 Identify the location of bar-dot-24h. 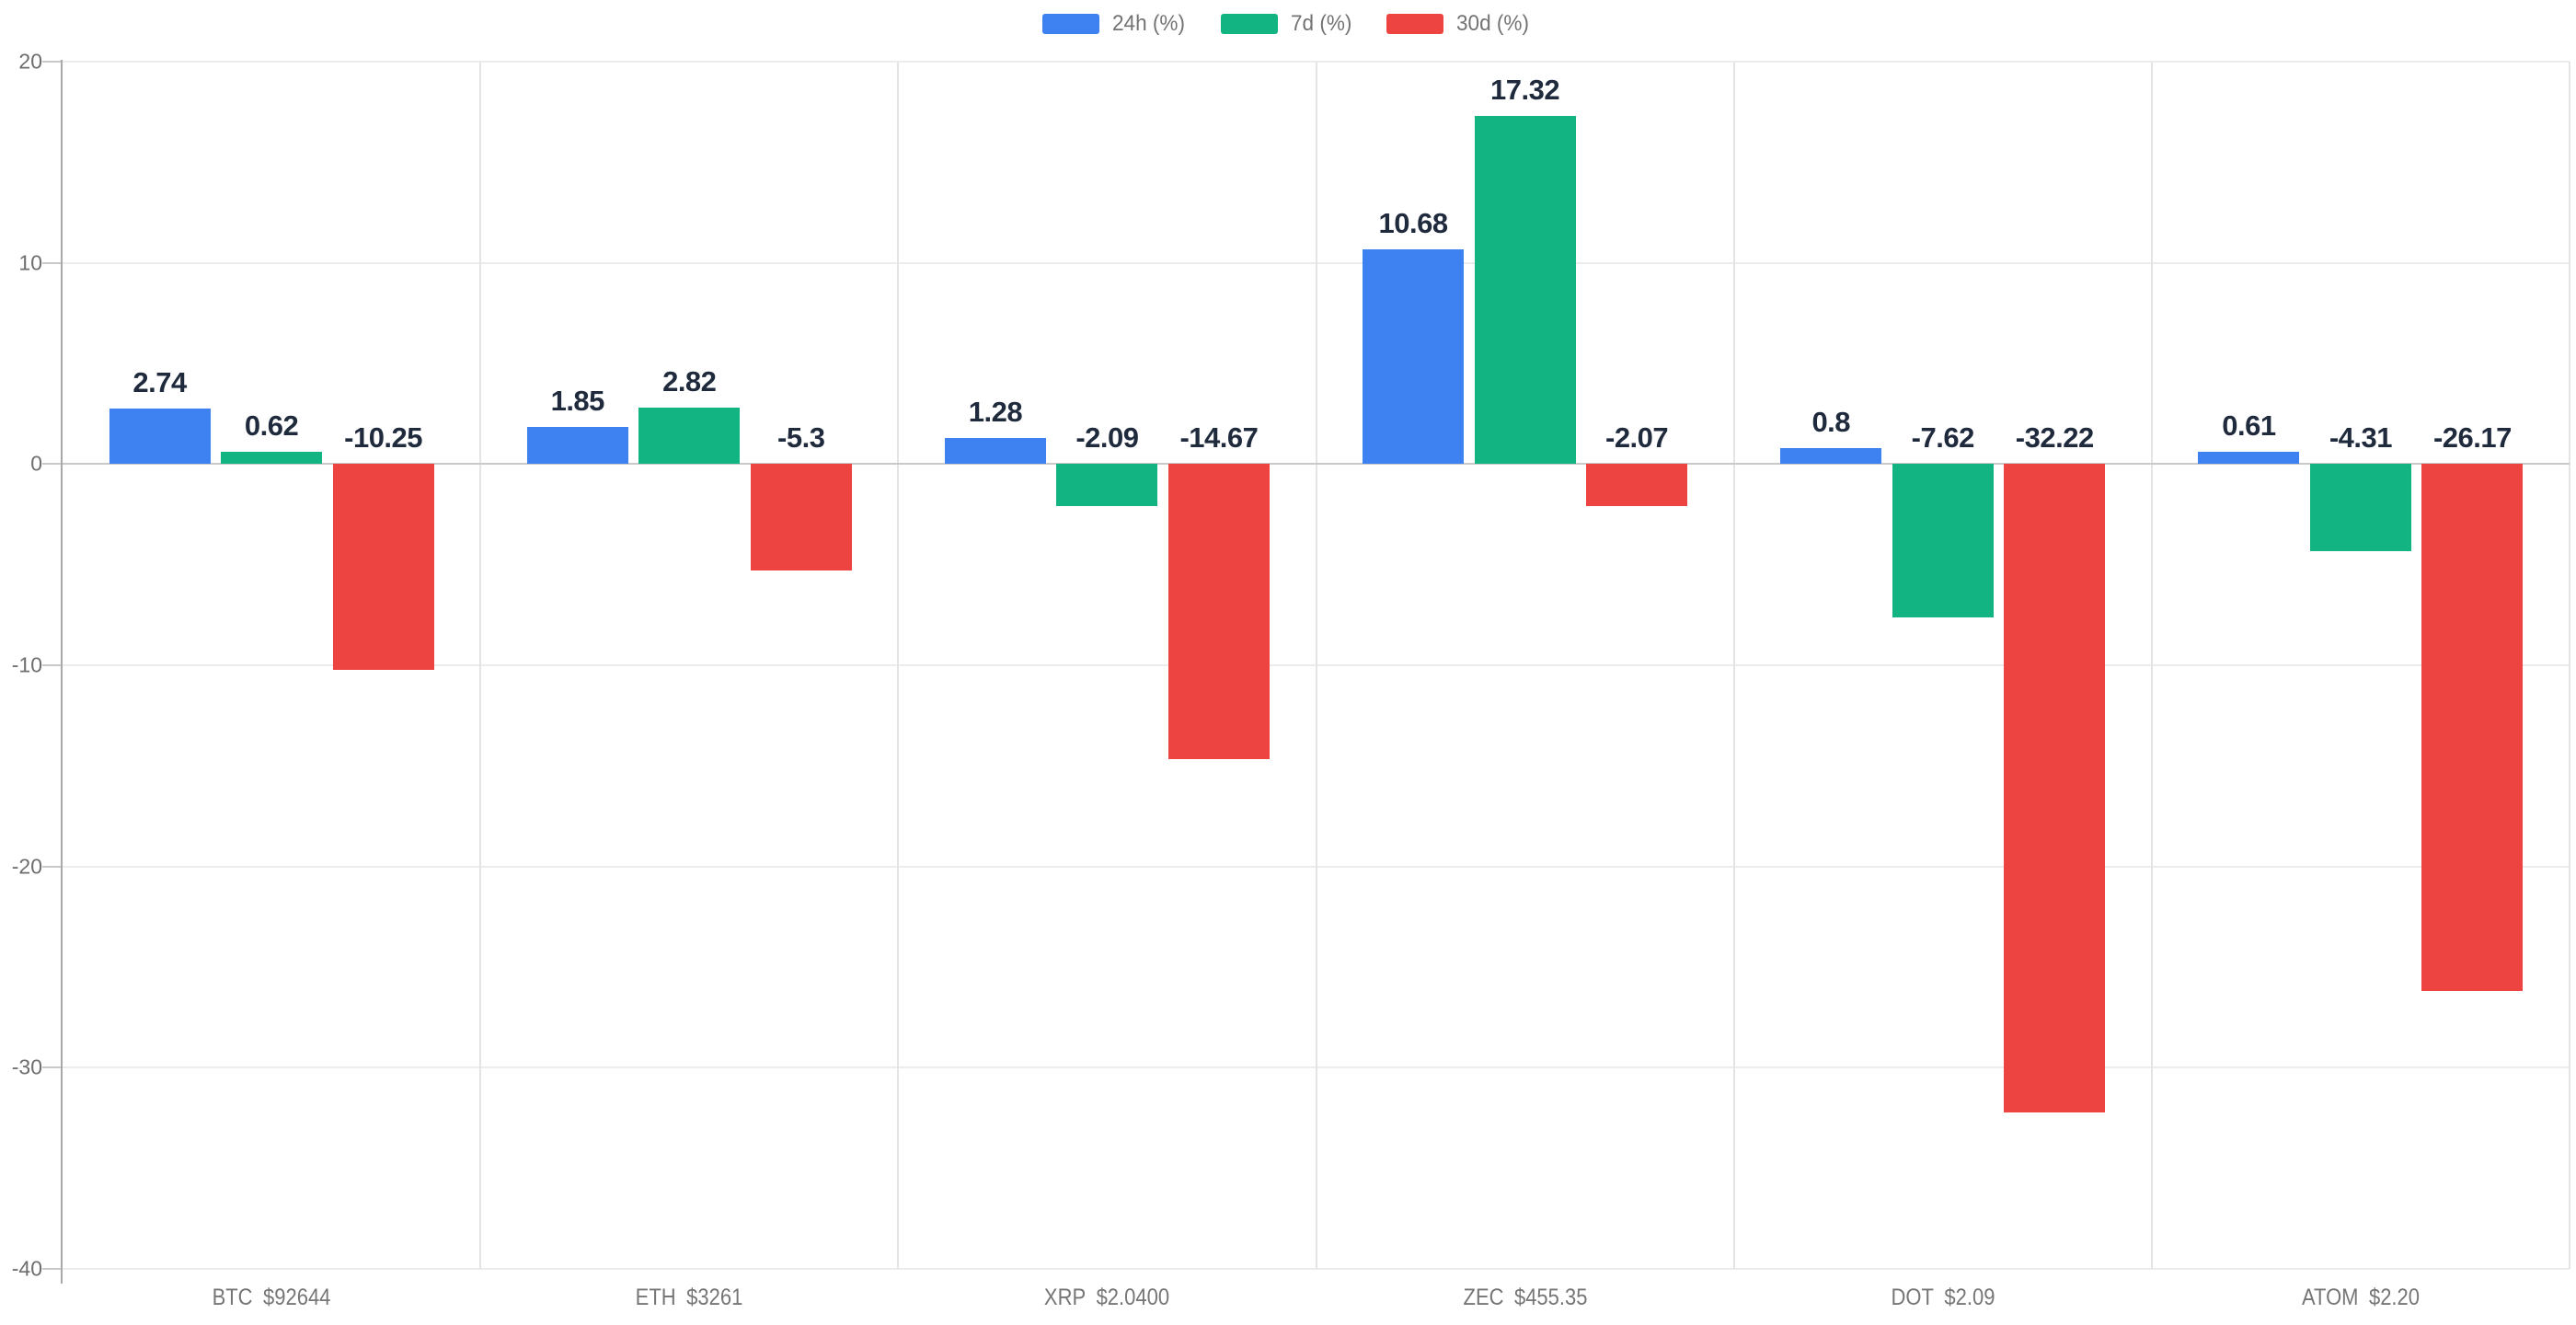
(1831, 456).